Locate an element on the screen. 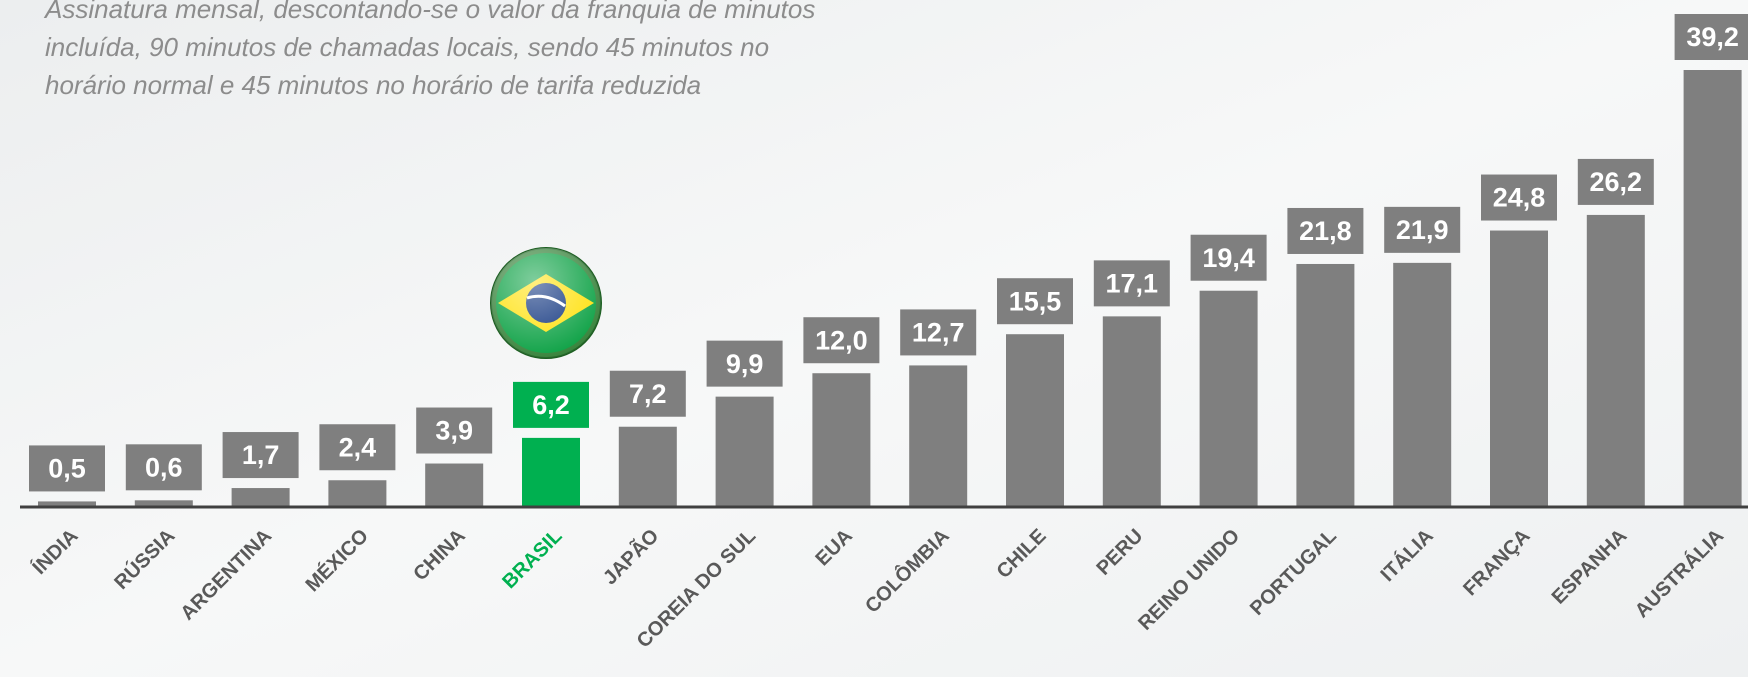 The width and height of the screenshot is (1748, 677). value-label: 0,6 is located at coordinates (164, 467).